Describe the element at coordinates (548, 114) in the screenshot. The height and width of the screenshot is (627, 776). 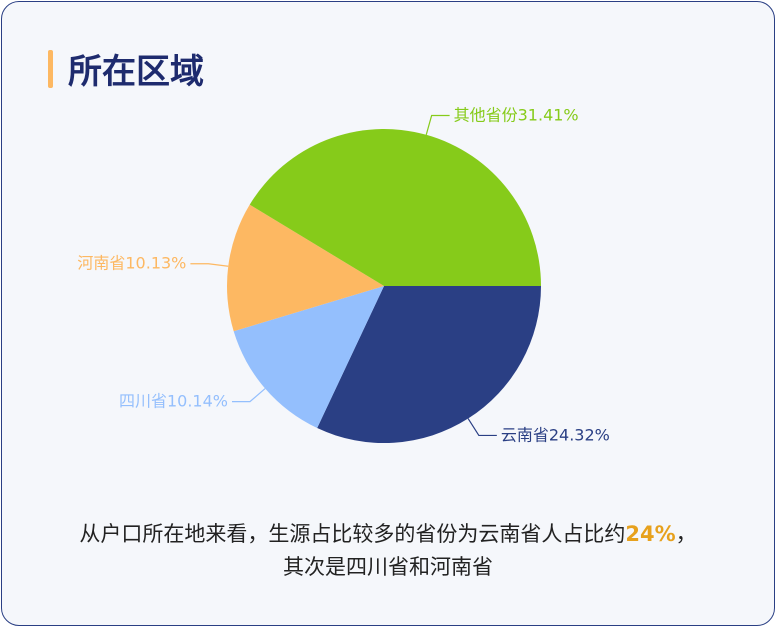
I see `slice-value: 31.41%` at that location.